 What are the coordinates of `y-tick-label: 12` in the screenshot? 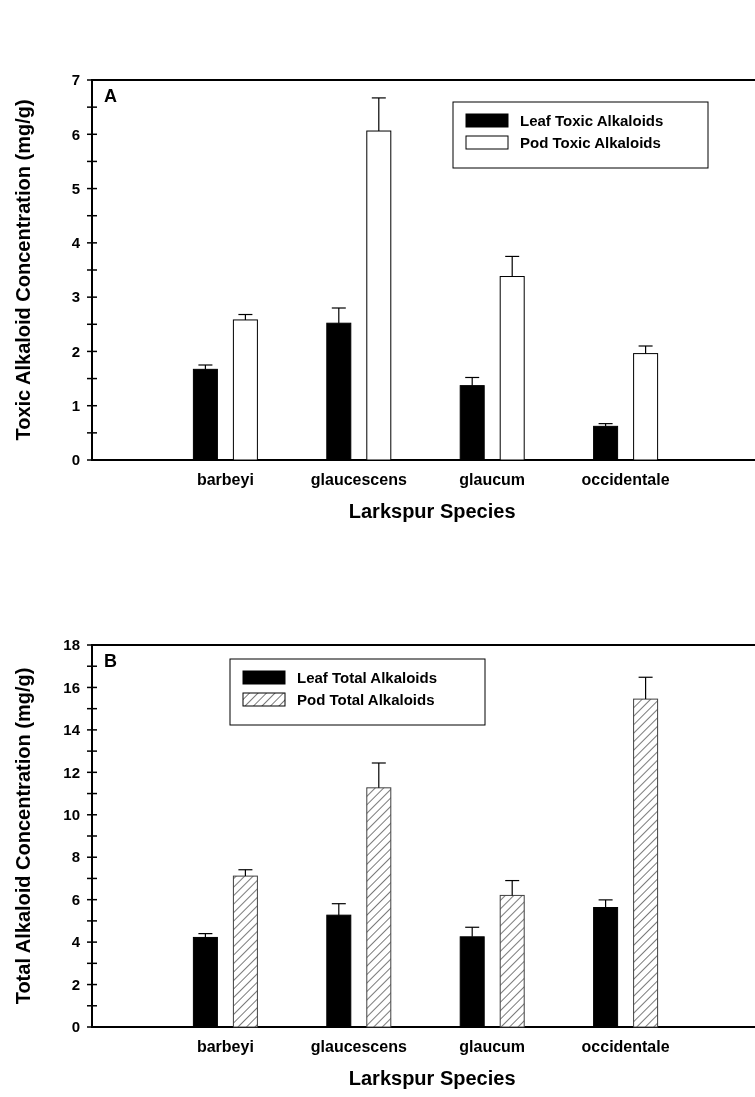 It's located at (71, 772).